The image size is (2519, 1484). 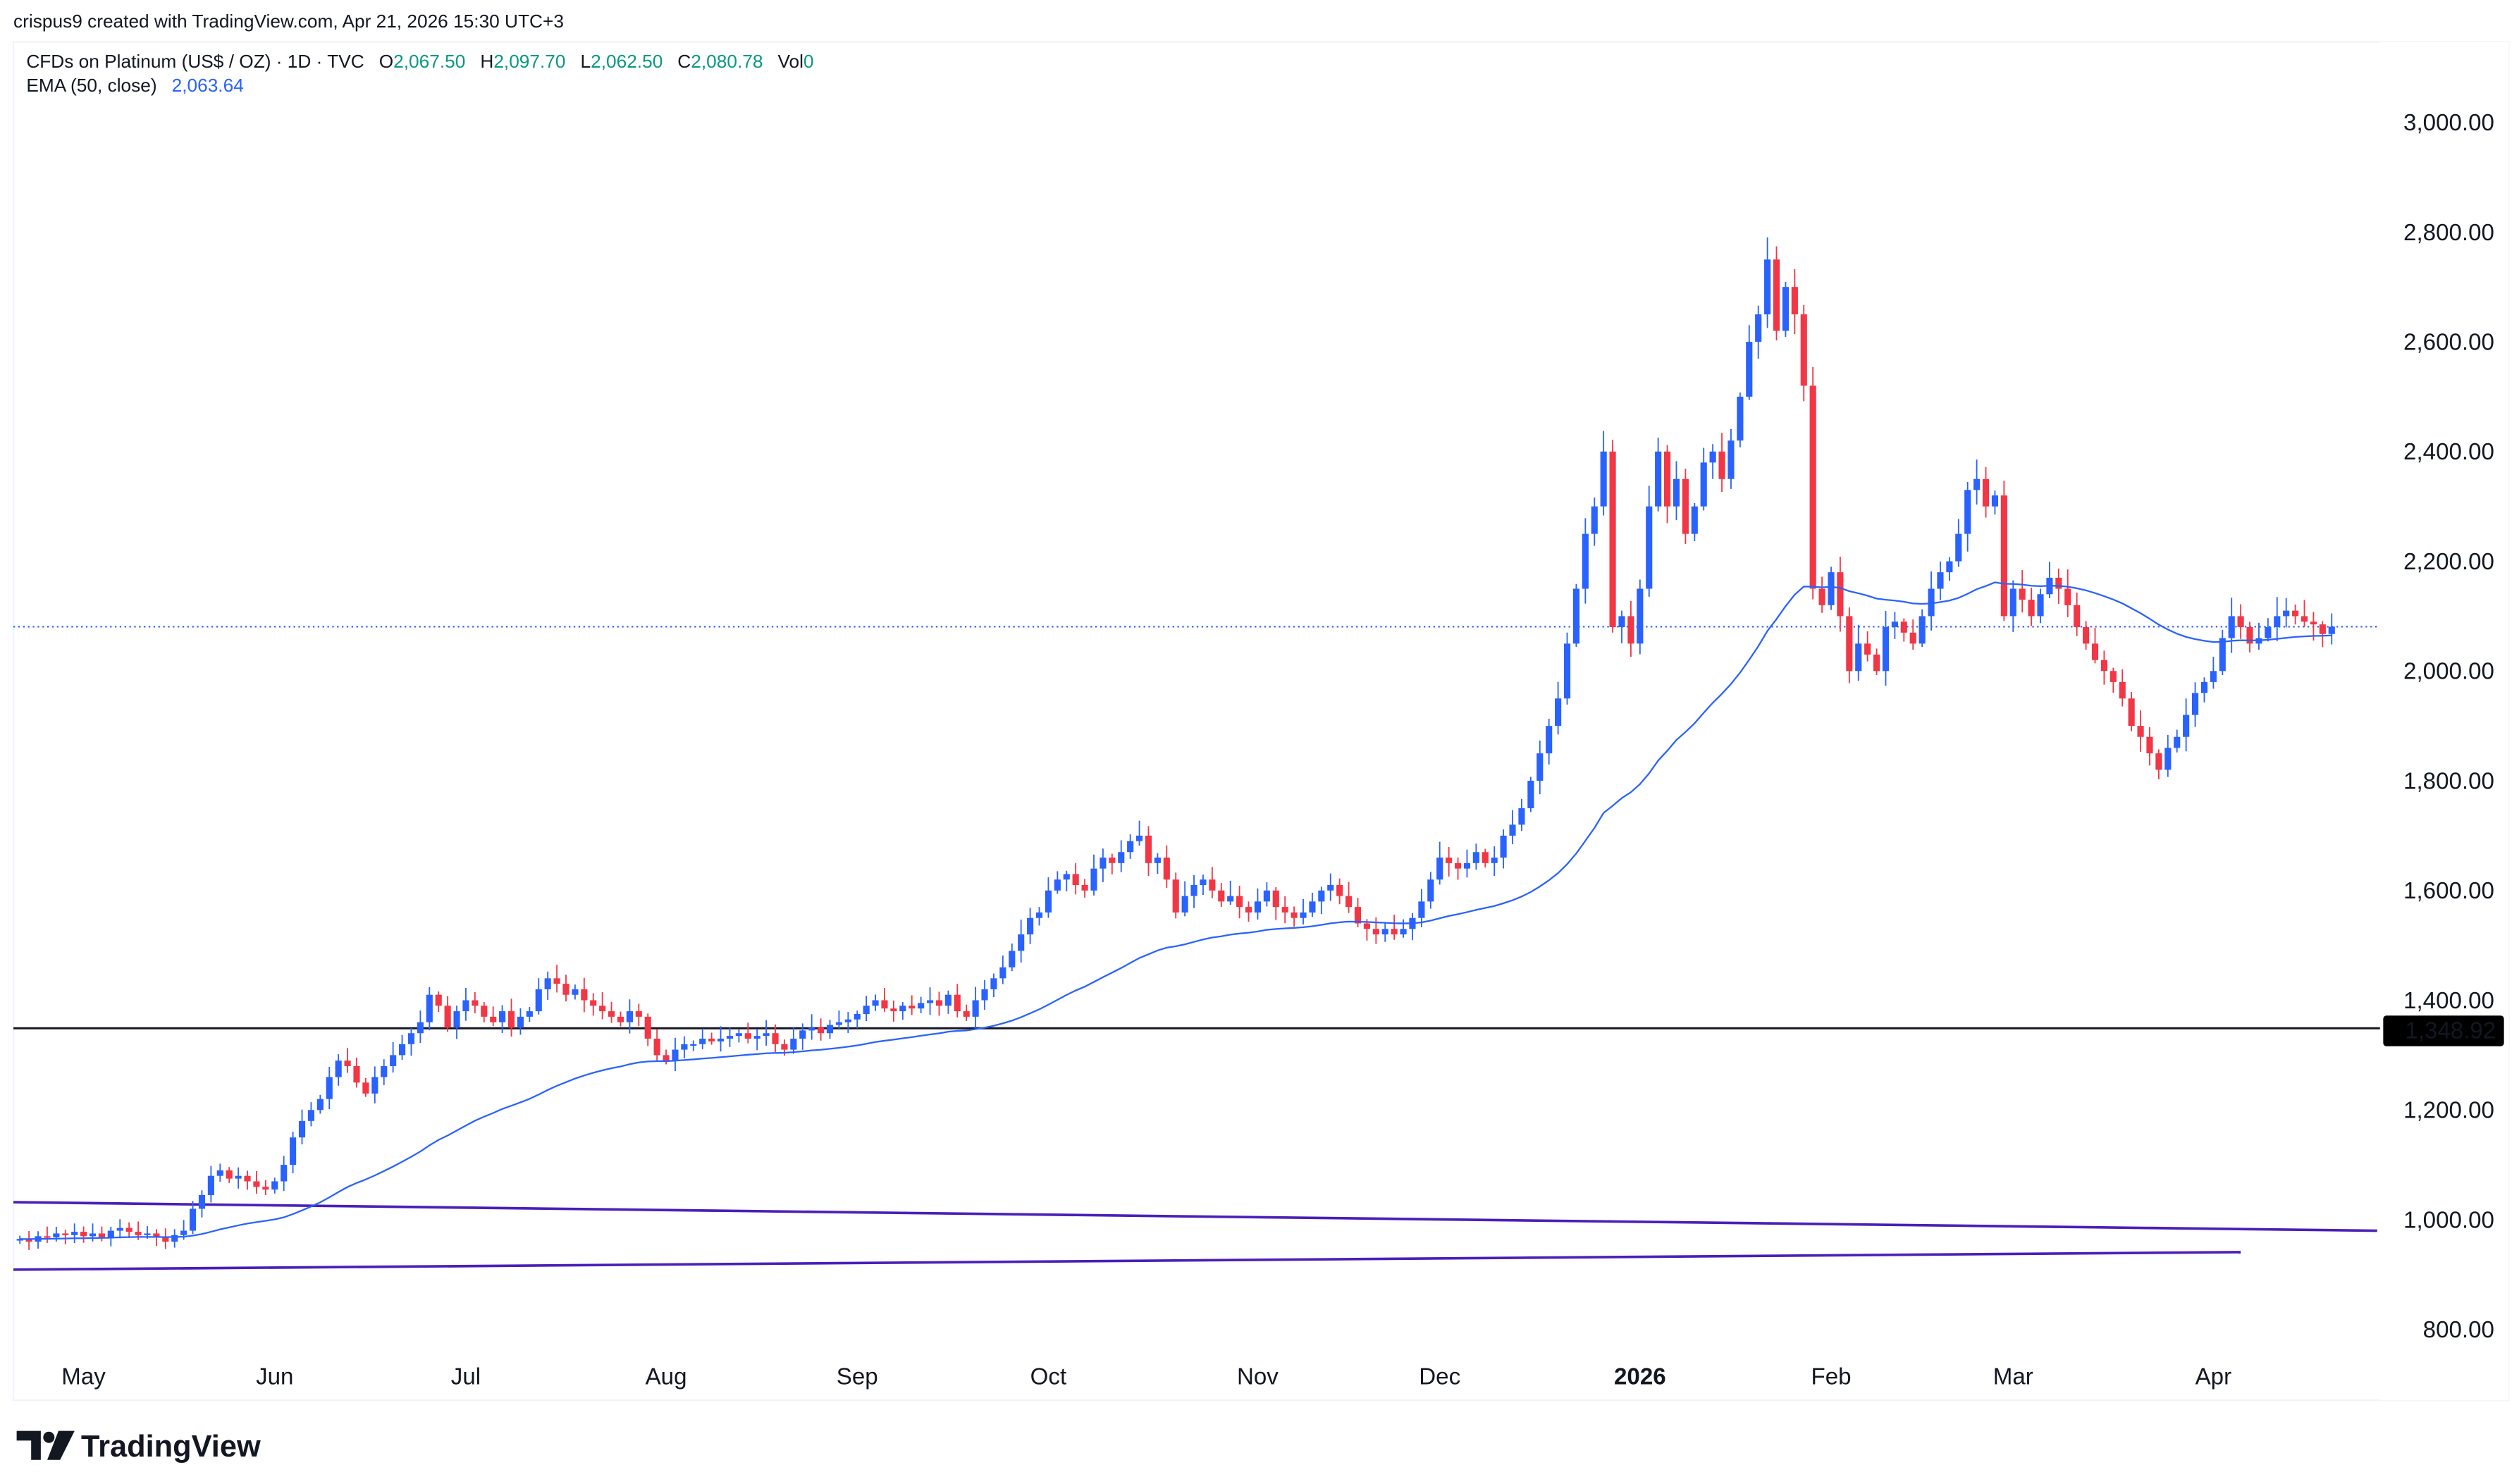 I want to click on time-axis: May Jun Jul Aug Sep Oct Nov Dec 2026 Feb Mar Apr, so click(x=1146, y=1377).